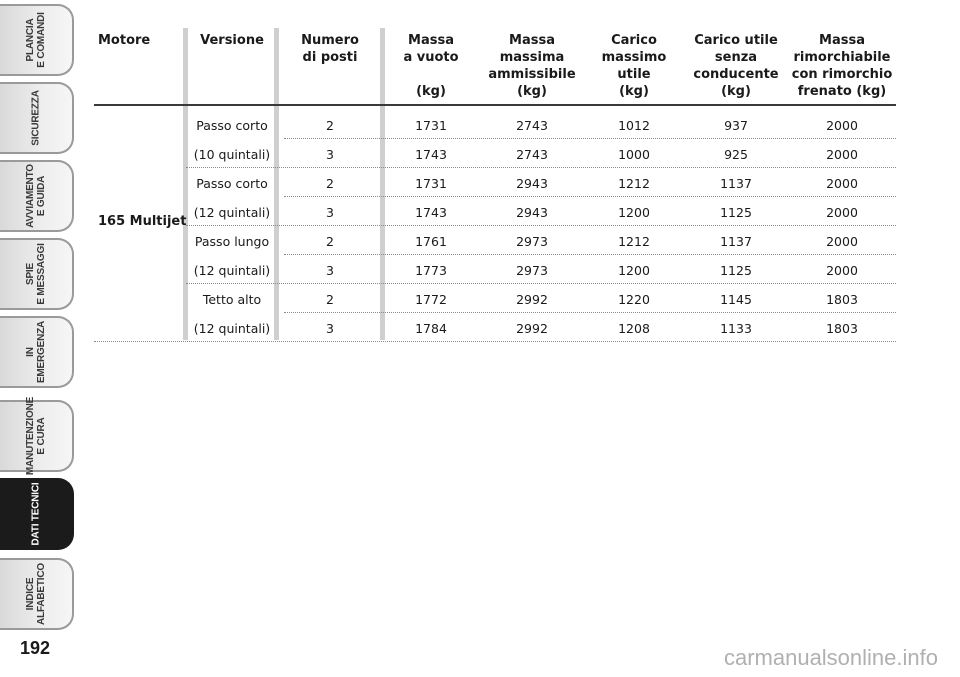 The height and width of the screenshot is (677, 960). What do you see at coordinates (634, 299) in the screenshot?
I see `carico-massimo-cell: 1220` at bounding box center [634, 299].